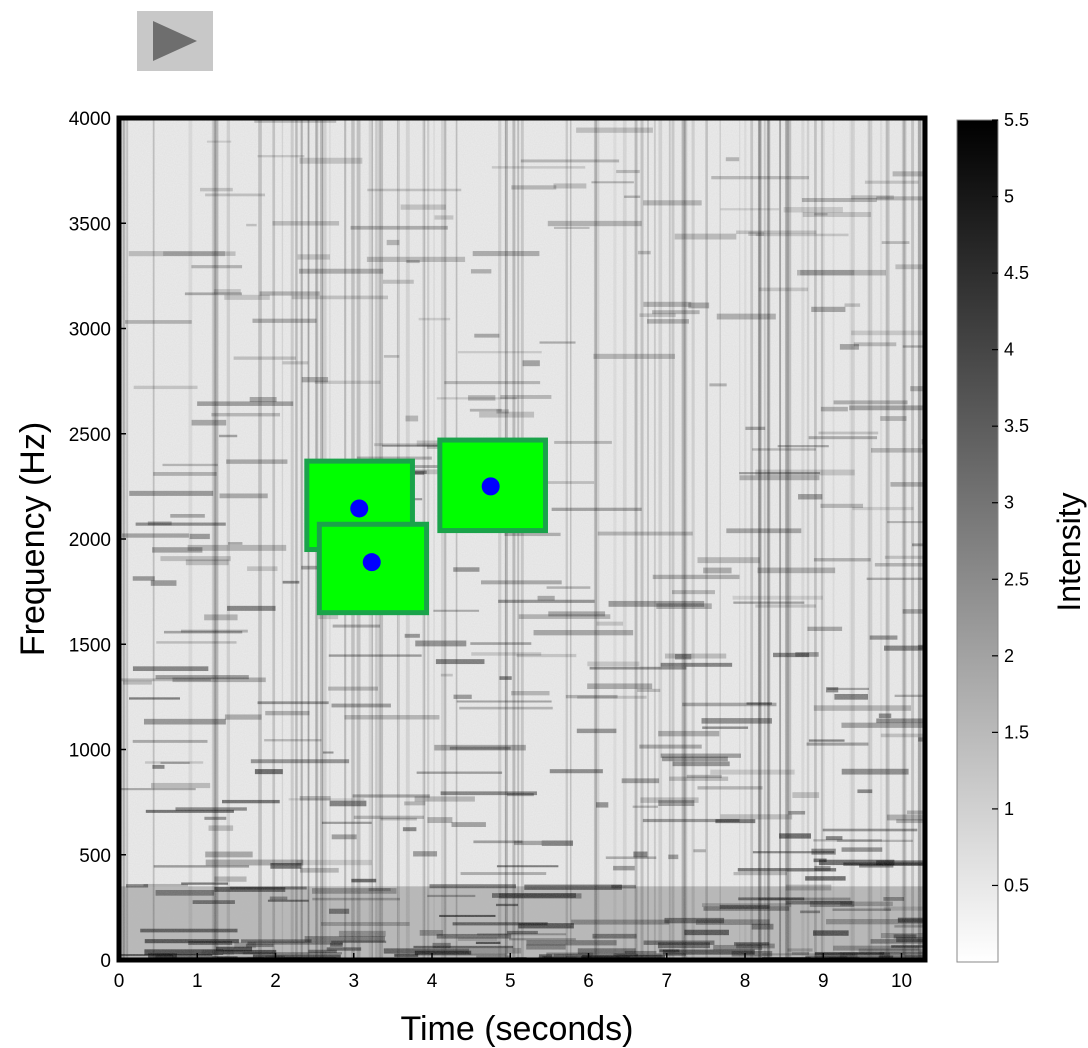 Image resolution: width=1088 pixels, height=1048 pixels. What do you see at coordinates (90, 645) in the screenshot?
I see `y-tick-label: 1500` at bounding box center [90, 645].